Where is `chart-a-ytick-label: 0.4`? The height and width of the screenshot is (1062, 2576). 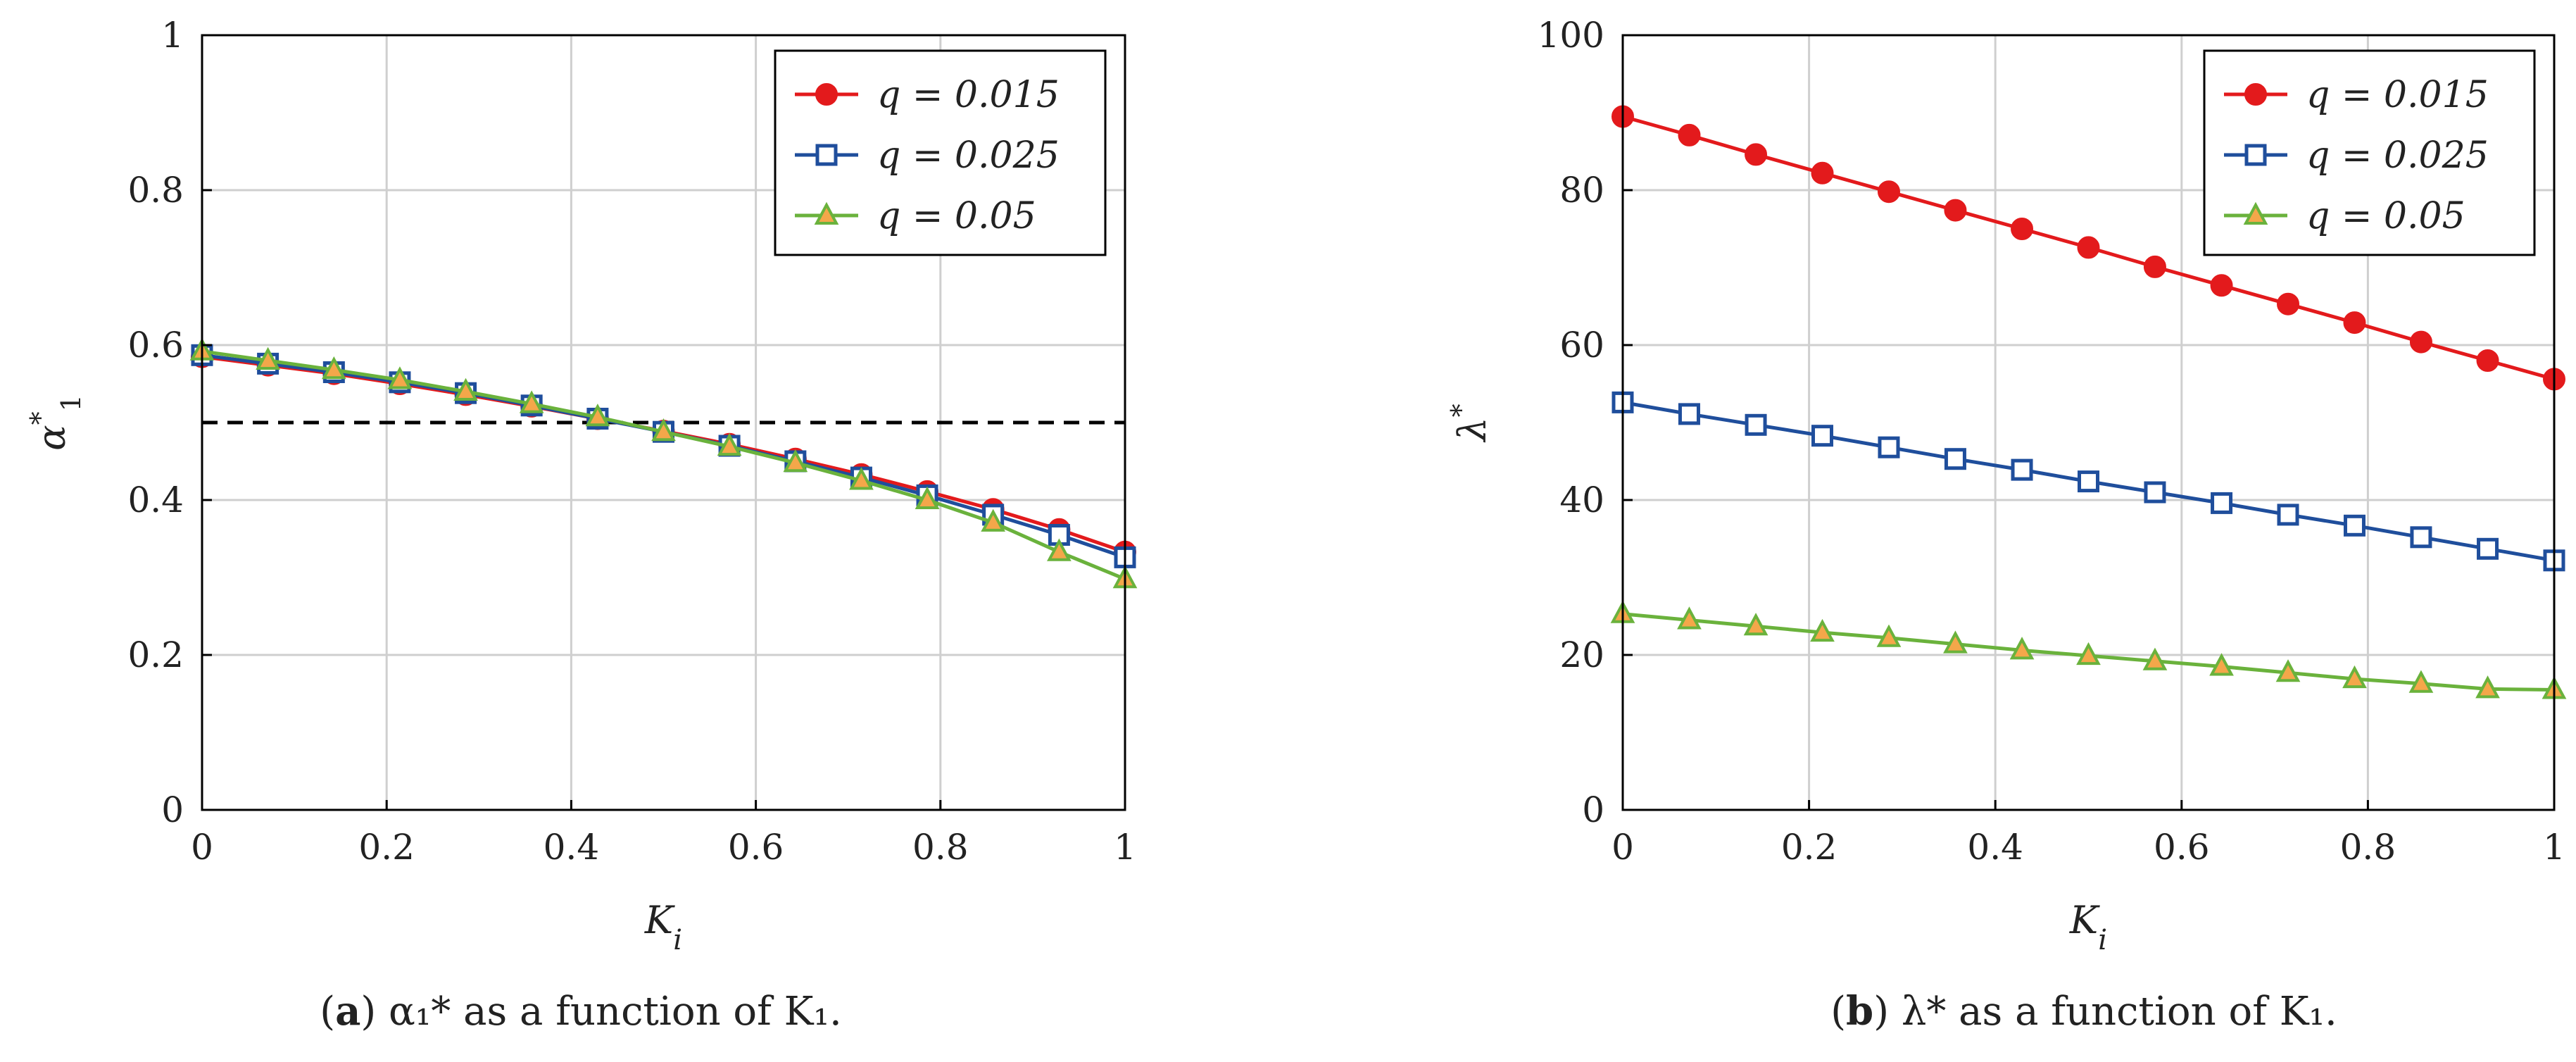 chart-a-ytick-label: 0.4 is located at coordinates (155, 500).